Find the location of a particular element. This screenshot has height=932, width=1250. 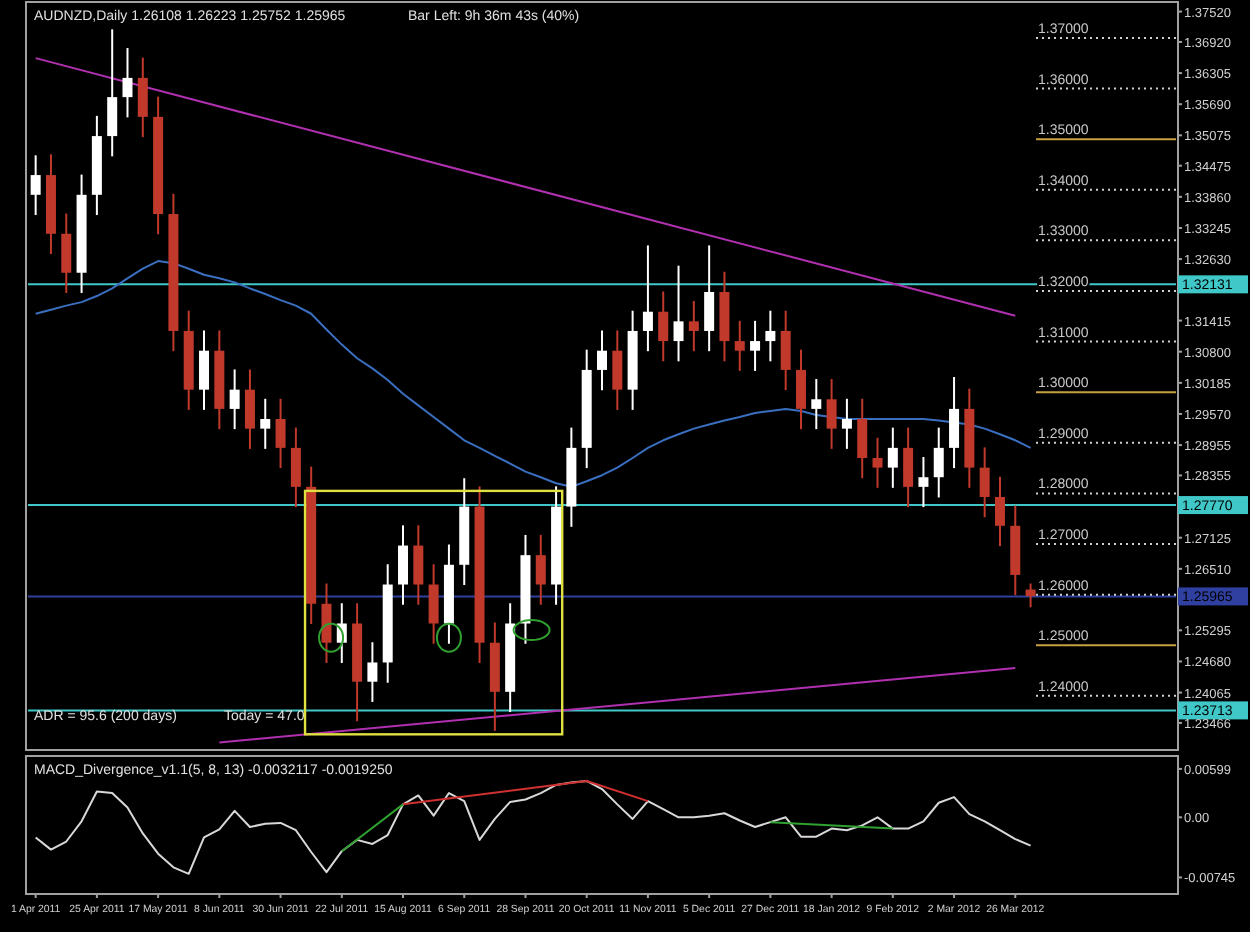

line-series is located at coordinates (533, 827).